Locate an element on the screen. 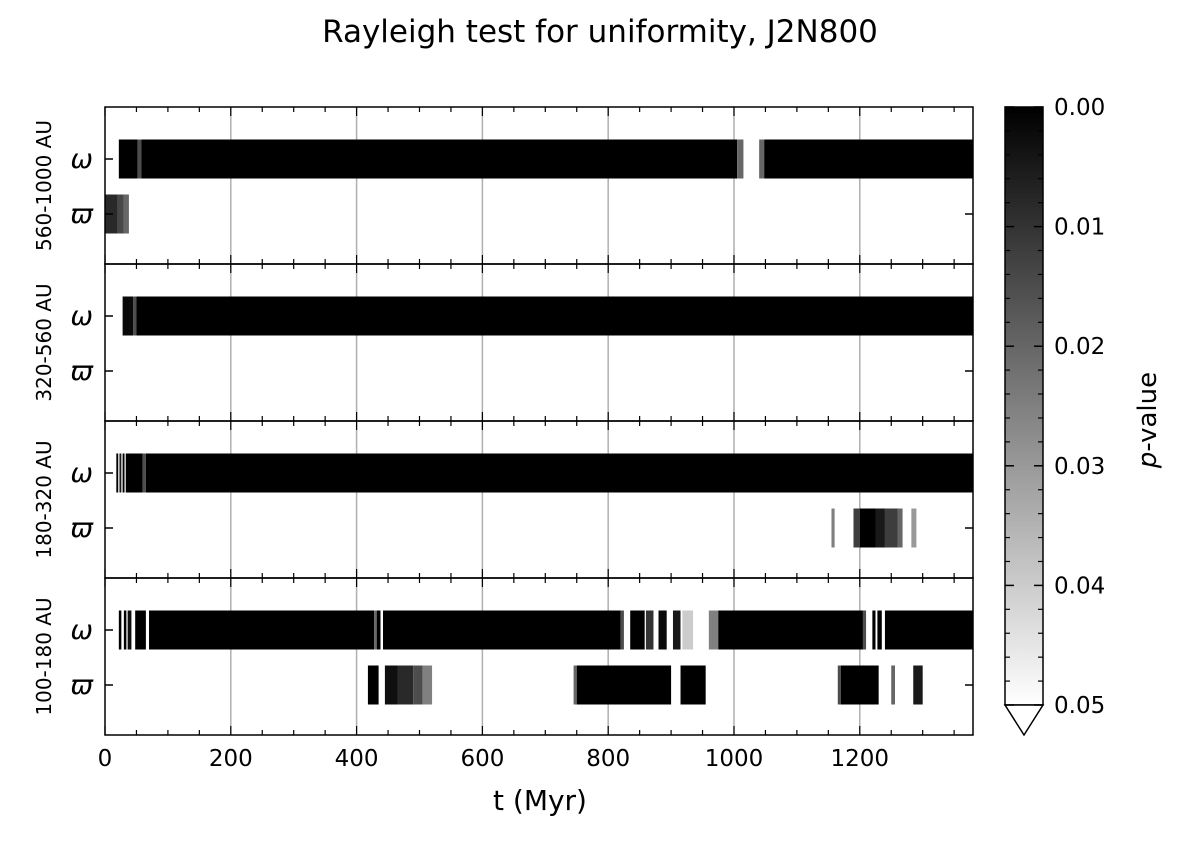  panel-label: 320-560 AU is located at coordinates (44, 342).